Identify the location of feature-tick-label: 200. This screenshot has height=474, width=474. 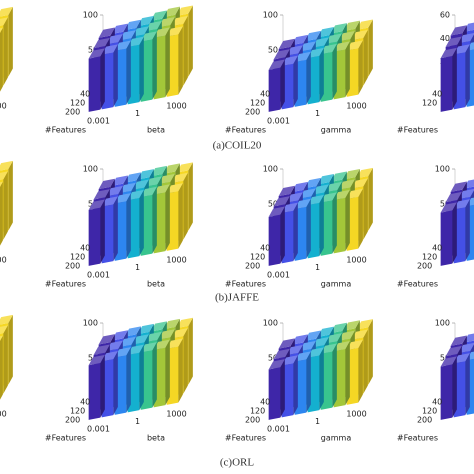
(72, 419).